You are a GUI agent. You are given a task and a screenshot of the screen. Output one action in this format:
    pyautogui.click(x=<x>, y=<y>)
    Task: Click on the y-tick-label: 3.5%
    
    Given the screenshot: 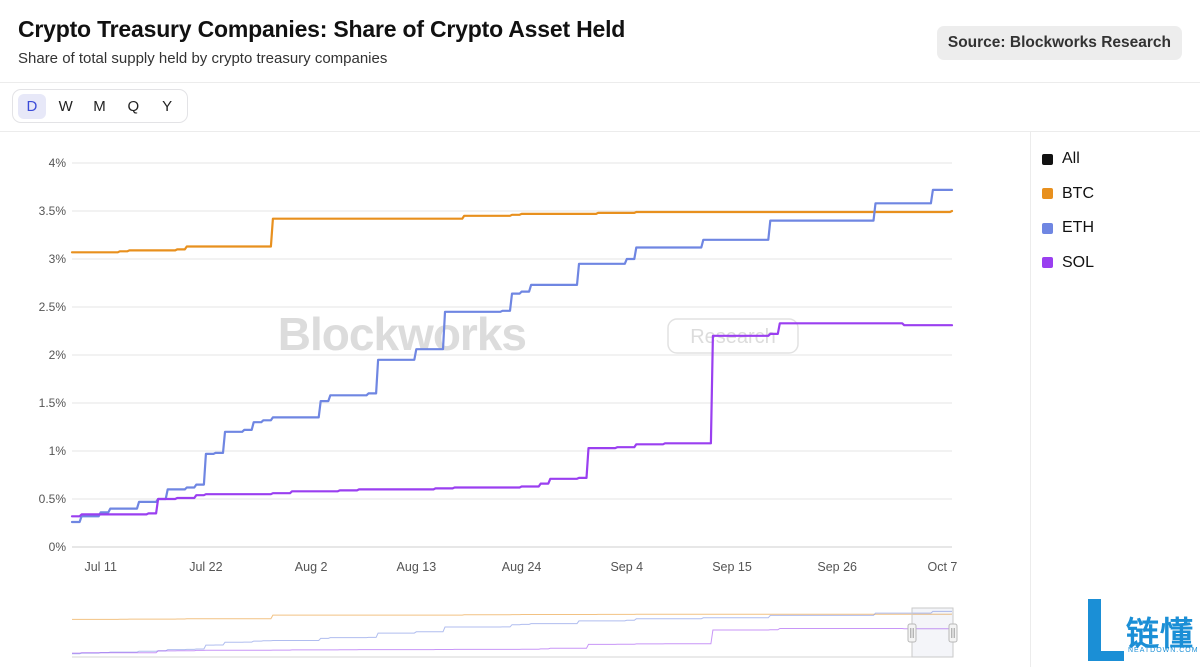 What is the action you would take?
    pyautogui.click(x=53, y=211)
    